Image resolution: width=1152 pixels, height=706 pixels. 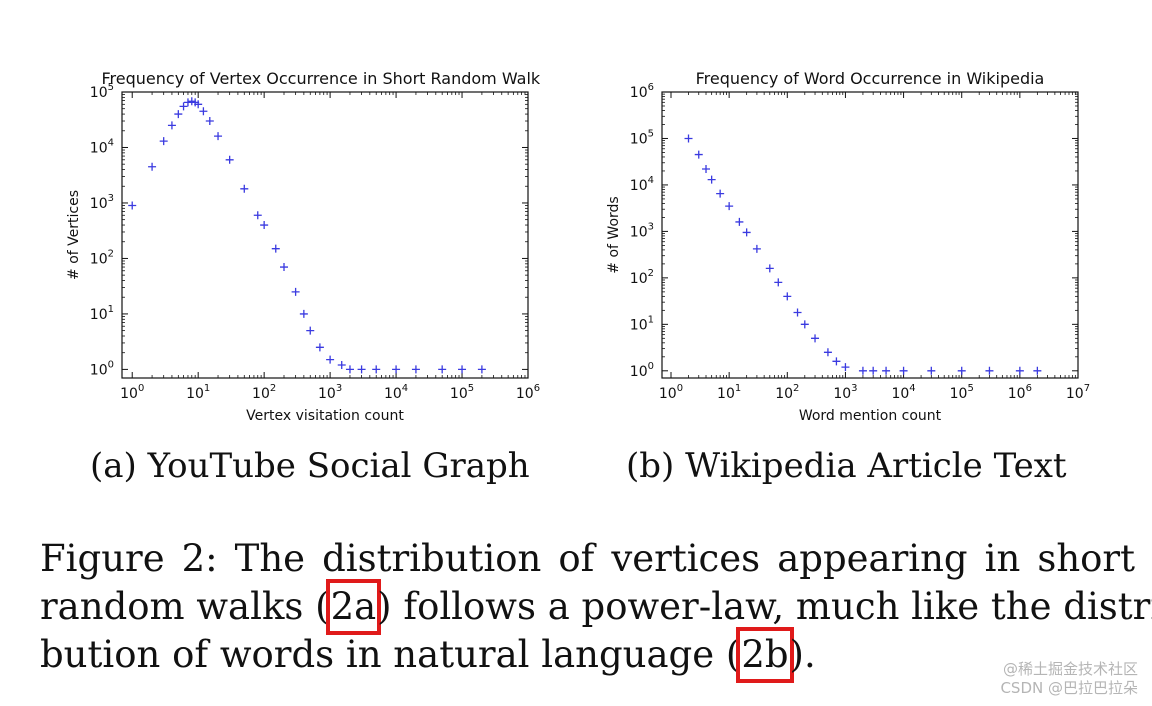 What do you see at coordinates (642, 91) in the screenshot?
I see `plot-b-ytick-label: 10⁶` at bounding box center [642, 91].